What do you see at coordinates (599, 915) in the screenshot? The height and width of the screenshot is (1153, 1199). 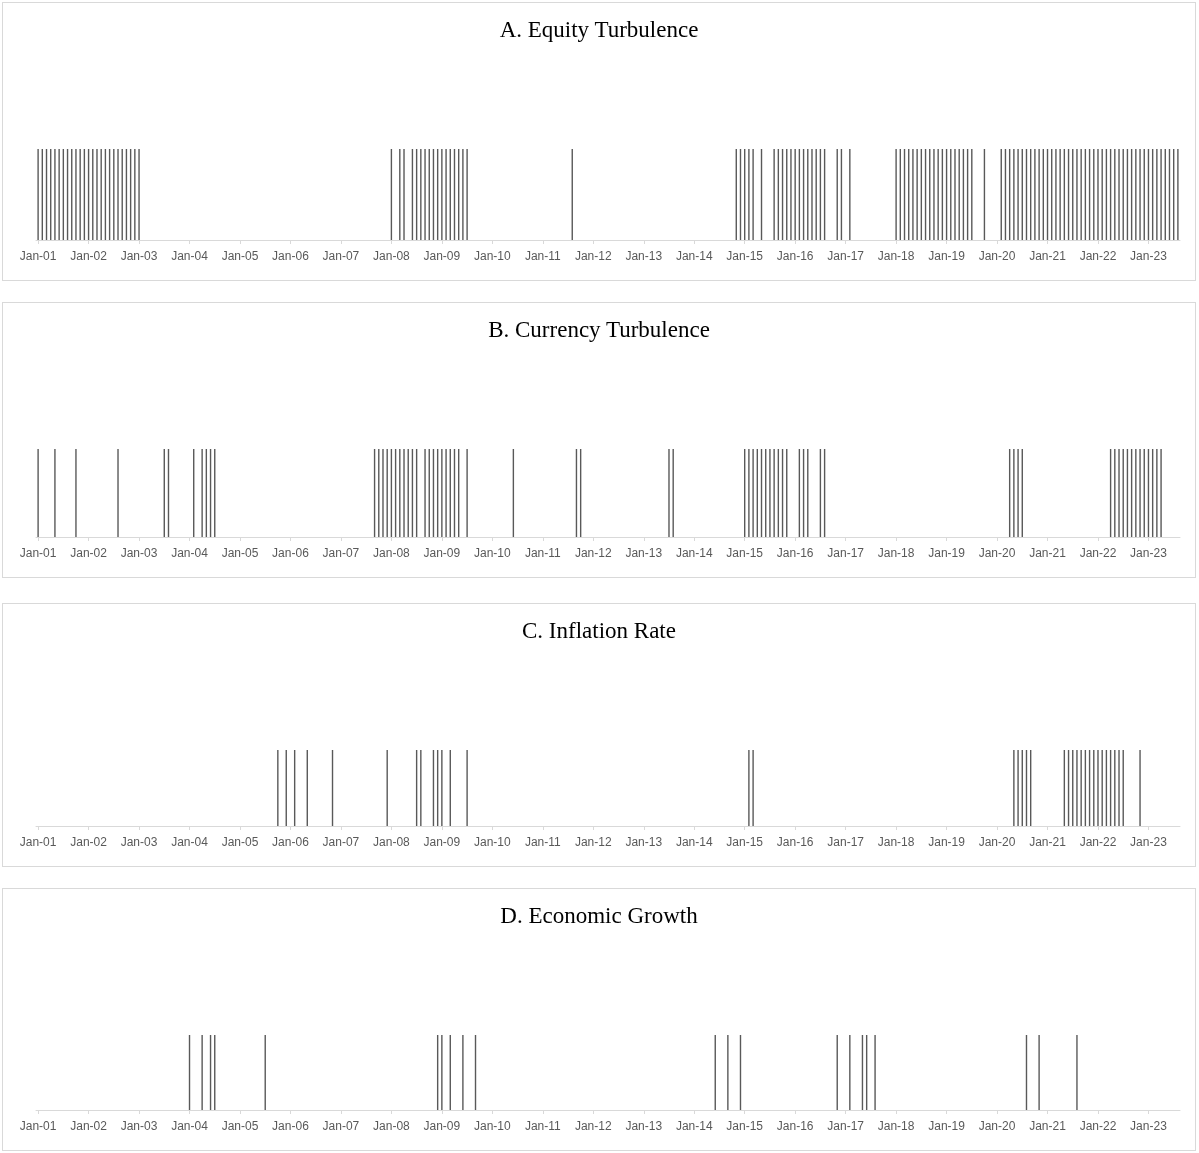 I see `chart-title: D. Economic Growth` at bounding box center [599, 915].